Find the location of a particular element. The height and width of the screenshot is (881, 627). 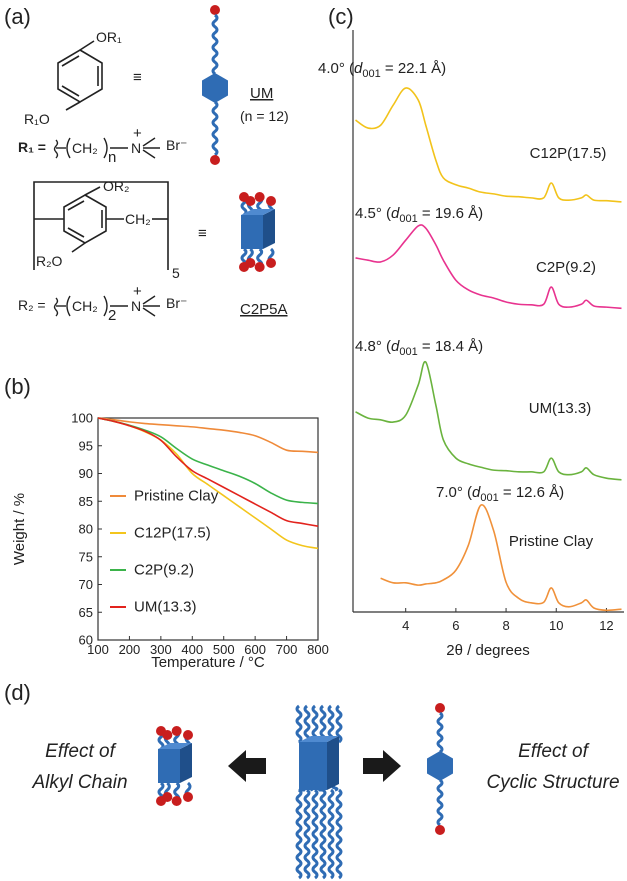

y-tick-label: 70 is located at coordinates (86, 584).